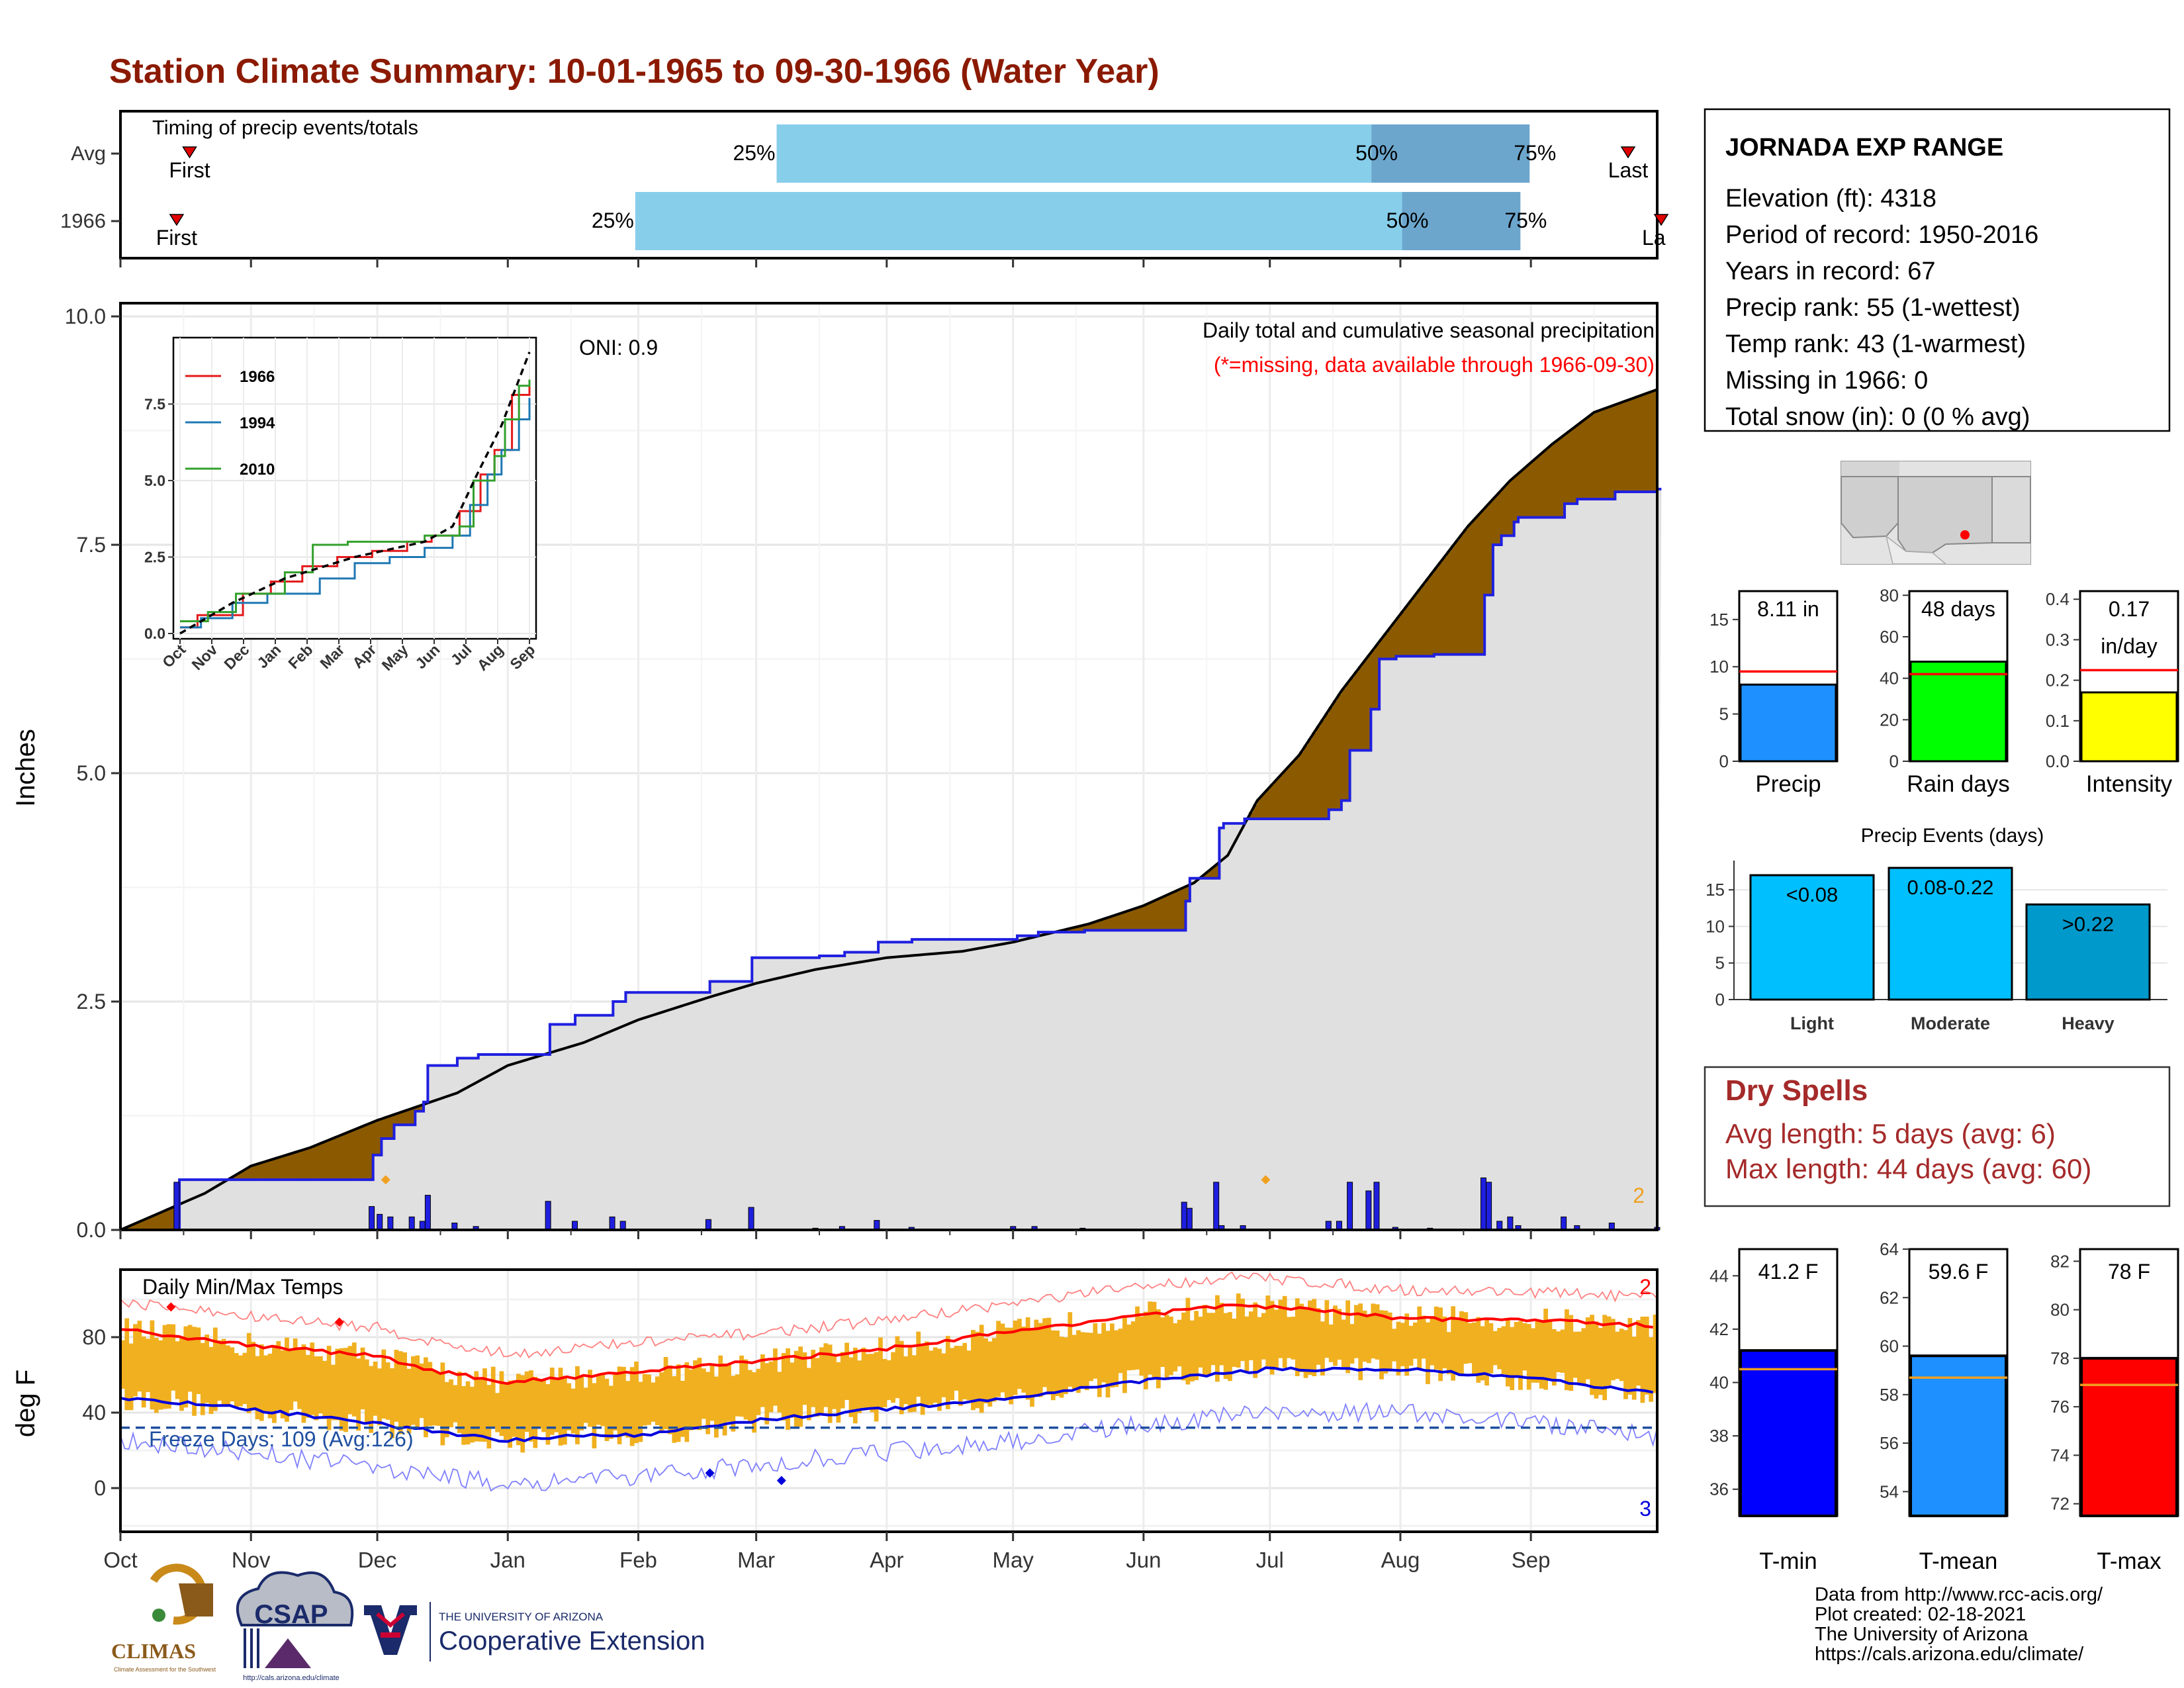 This screenshot has height=1688, width=2184. What do you see at coordinates (1645, 1509) in the screenshot?
I see `temp-count-bottom: 3` at bounding box center [1645, 1509].